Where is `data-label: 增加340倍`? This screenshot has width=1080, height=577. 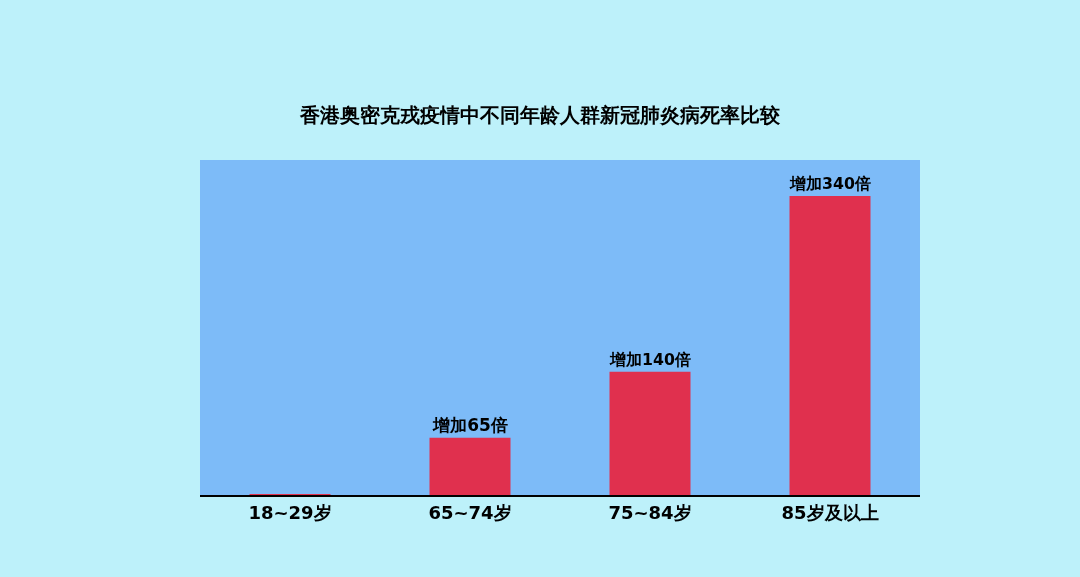
data-label: 增加340倍 is located at coordinates (830, 184).